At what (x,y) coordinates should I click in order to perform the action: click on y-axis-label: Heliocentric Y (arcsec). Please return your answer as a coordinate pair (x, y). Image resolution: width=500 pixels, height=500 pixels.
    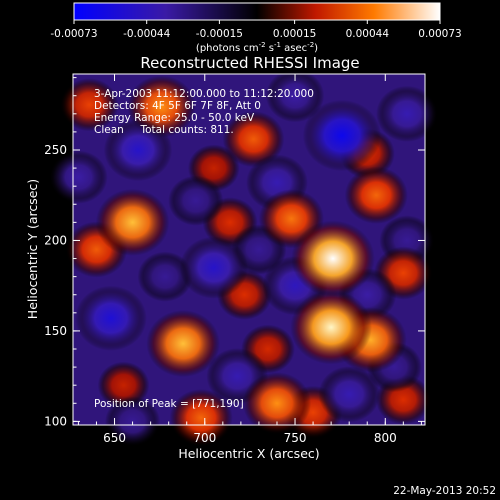
    Looking at the image, I should click on (32, 249).